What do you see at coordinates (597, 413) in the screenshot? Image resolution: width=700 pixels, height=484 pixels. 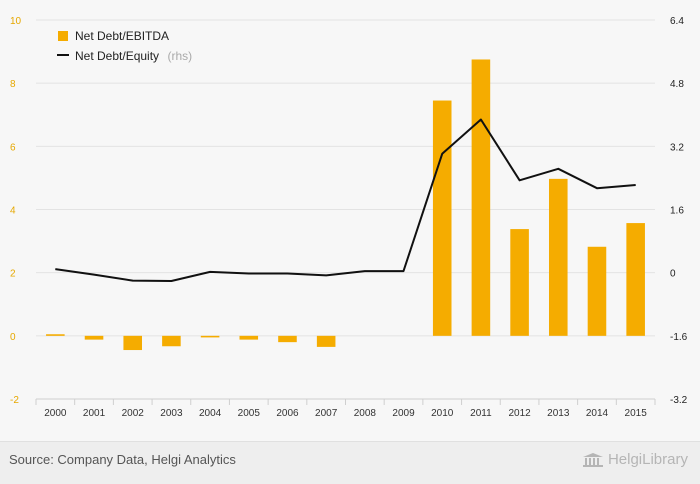 I see `x-tick-label: 2014` at bounding box center [597, 413].